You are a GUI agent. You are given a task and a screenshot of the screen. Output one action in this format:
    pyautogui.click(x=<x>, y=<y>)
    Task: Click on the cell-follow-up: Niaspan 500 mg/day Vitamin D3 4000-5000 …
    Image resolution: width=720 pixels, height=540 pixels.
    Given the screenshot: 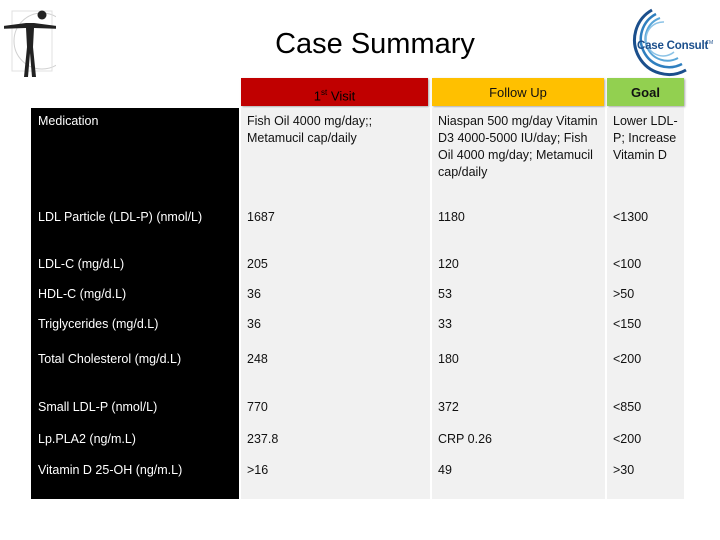 What is the action you would take?
    pyautogui.click(x=518, y=156)
    